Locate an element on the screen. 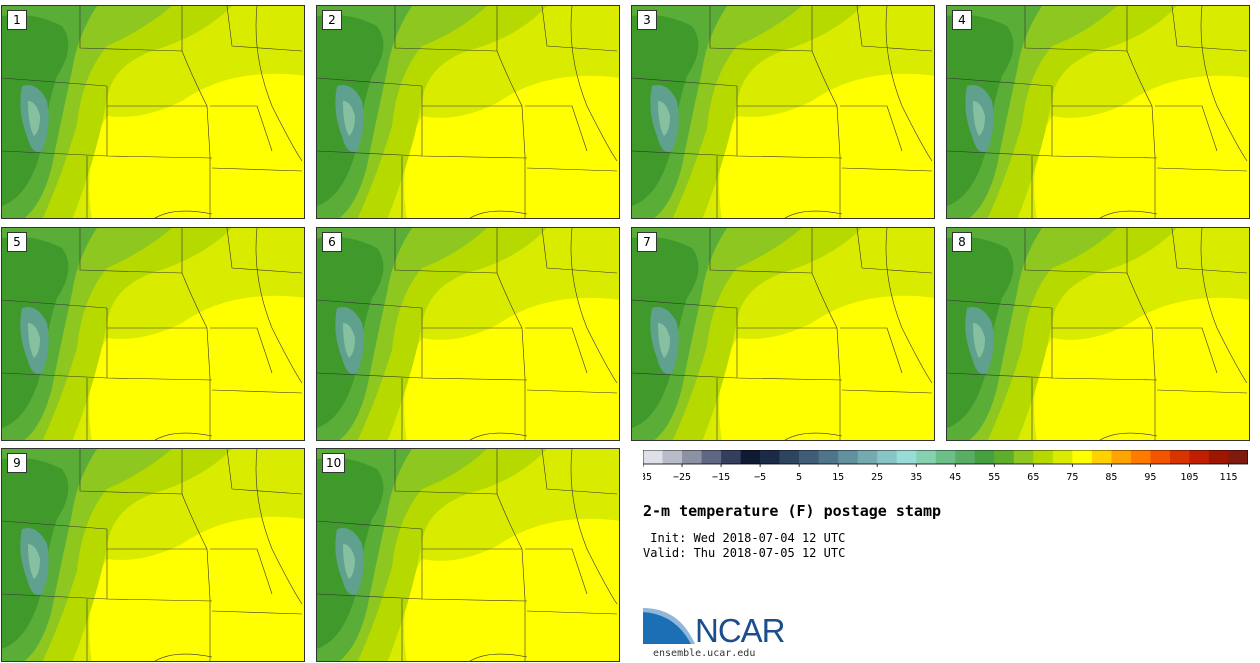 The height and width of the screenshot is (663, 1260). panel-8: 8 is located at coordinates (1098, 334).